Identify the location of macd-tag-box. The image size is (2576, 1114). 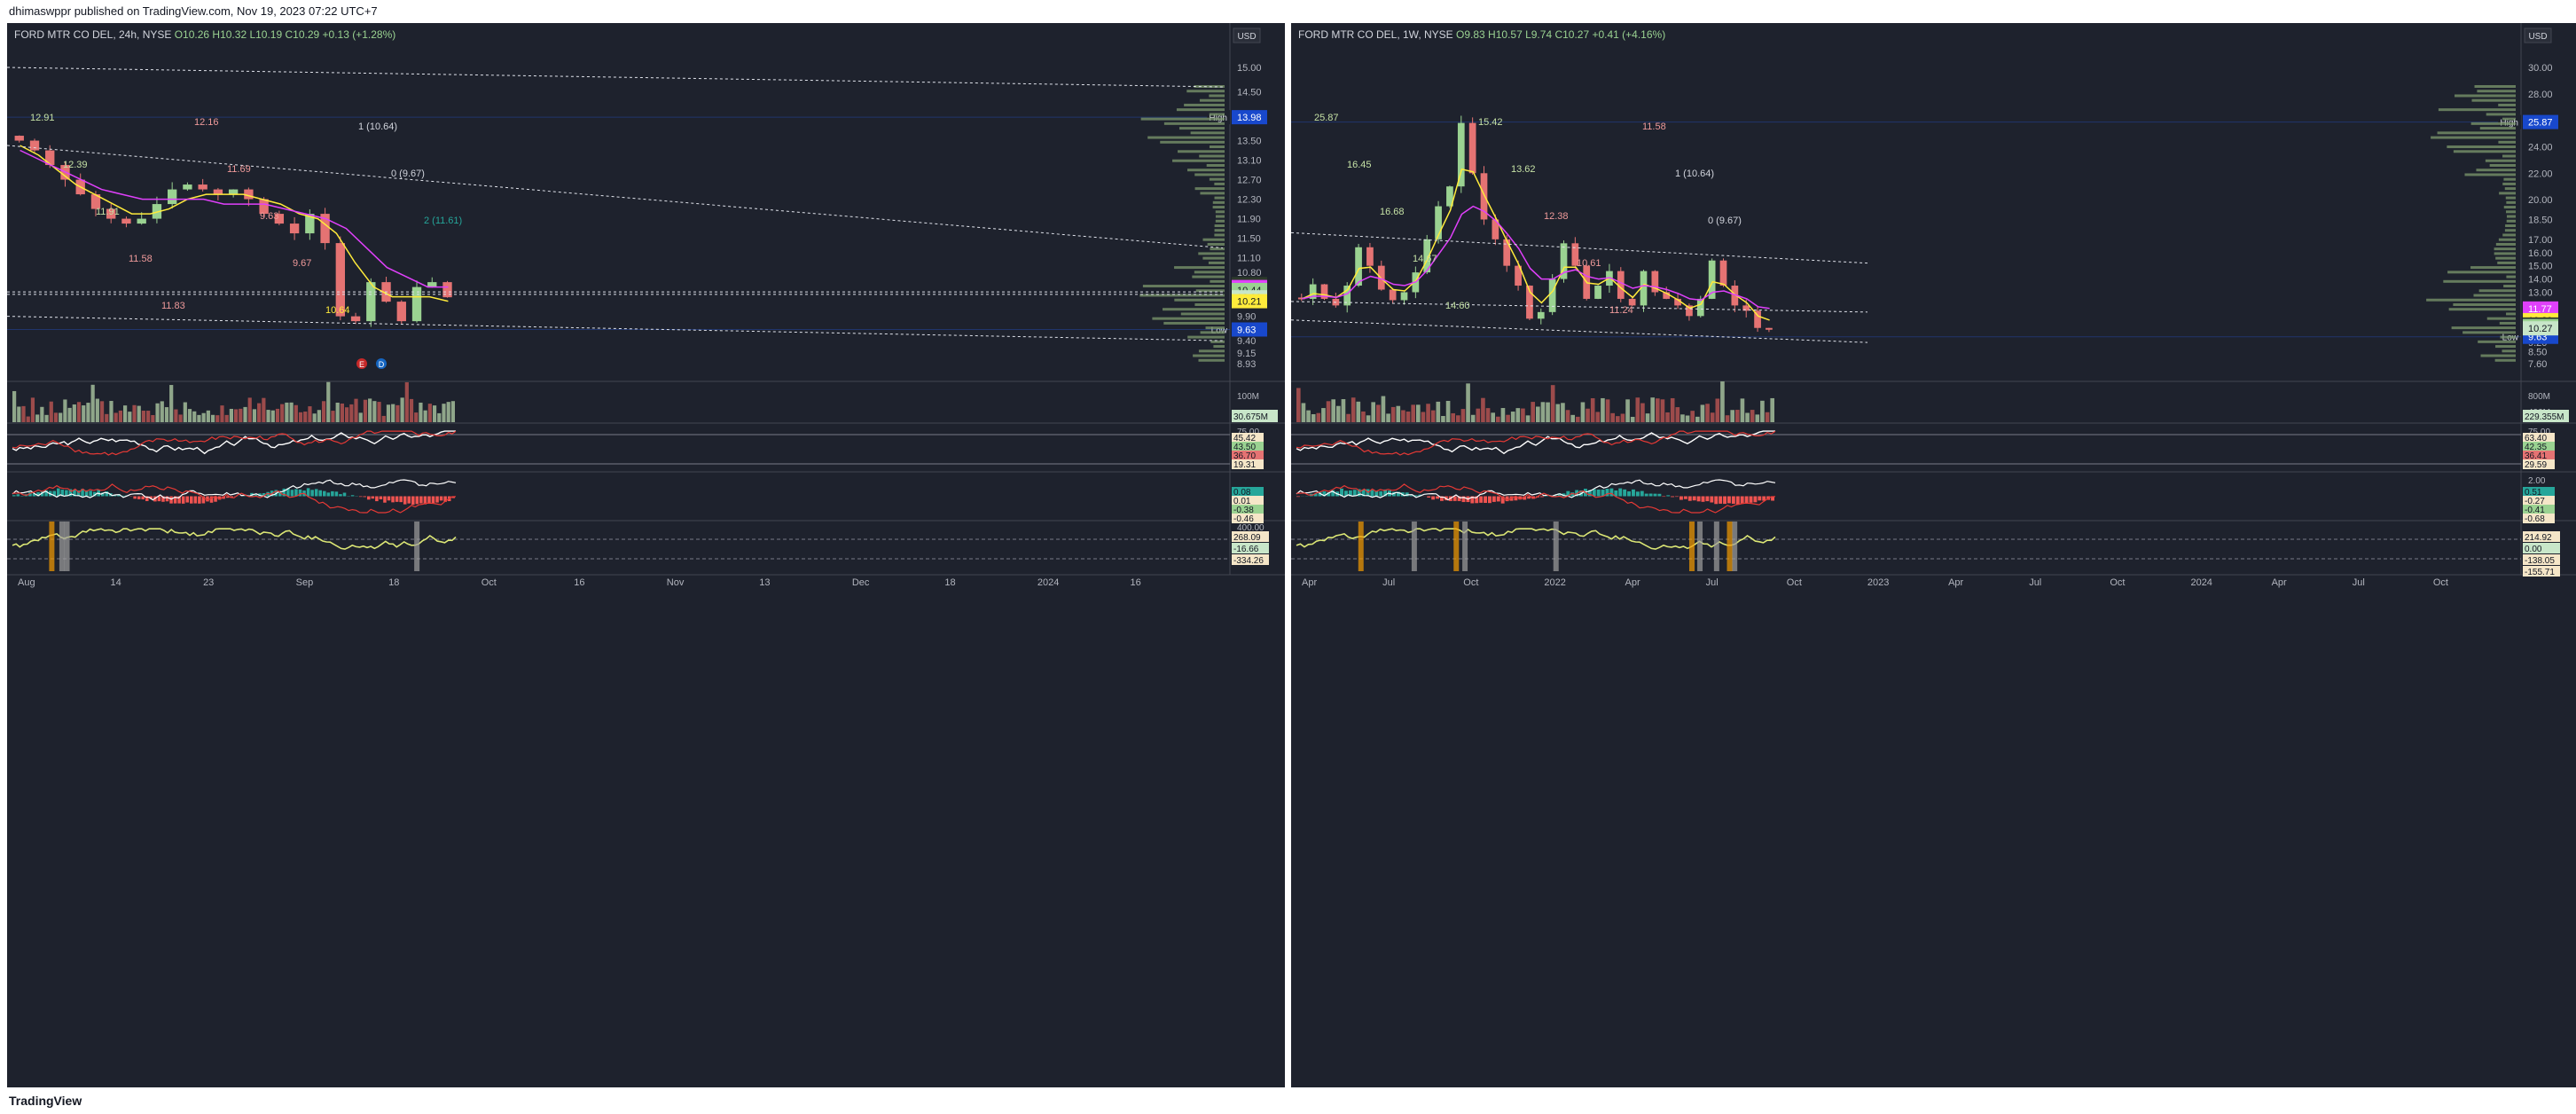
(2539, 509).